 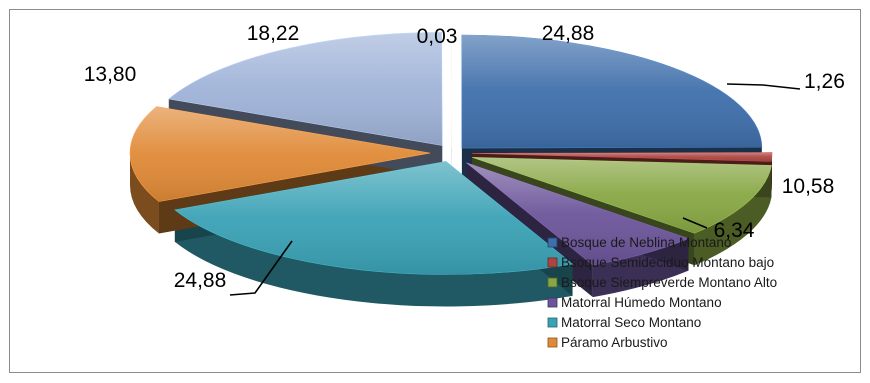 I want to click on legend-item-matorral-humedo-montano: Matorral Húmedo Montano, so click(x=634, y=302).